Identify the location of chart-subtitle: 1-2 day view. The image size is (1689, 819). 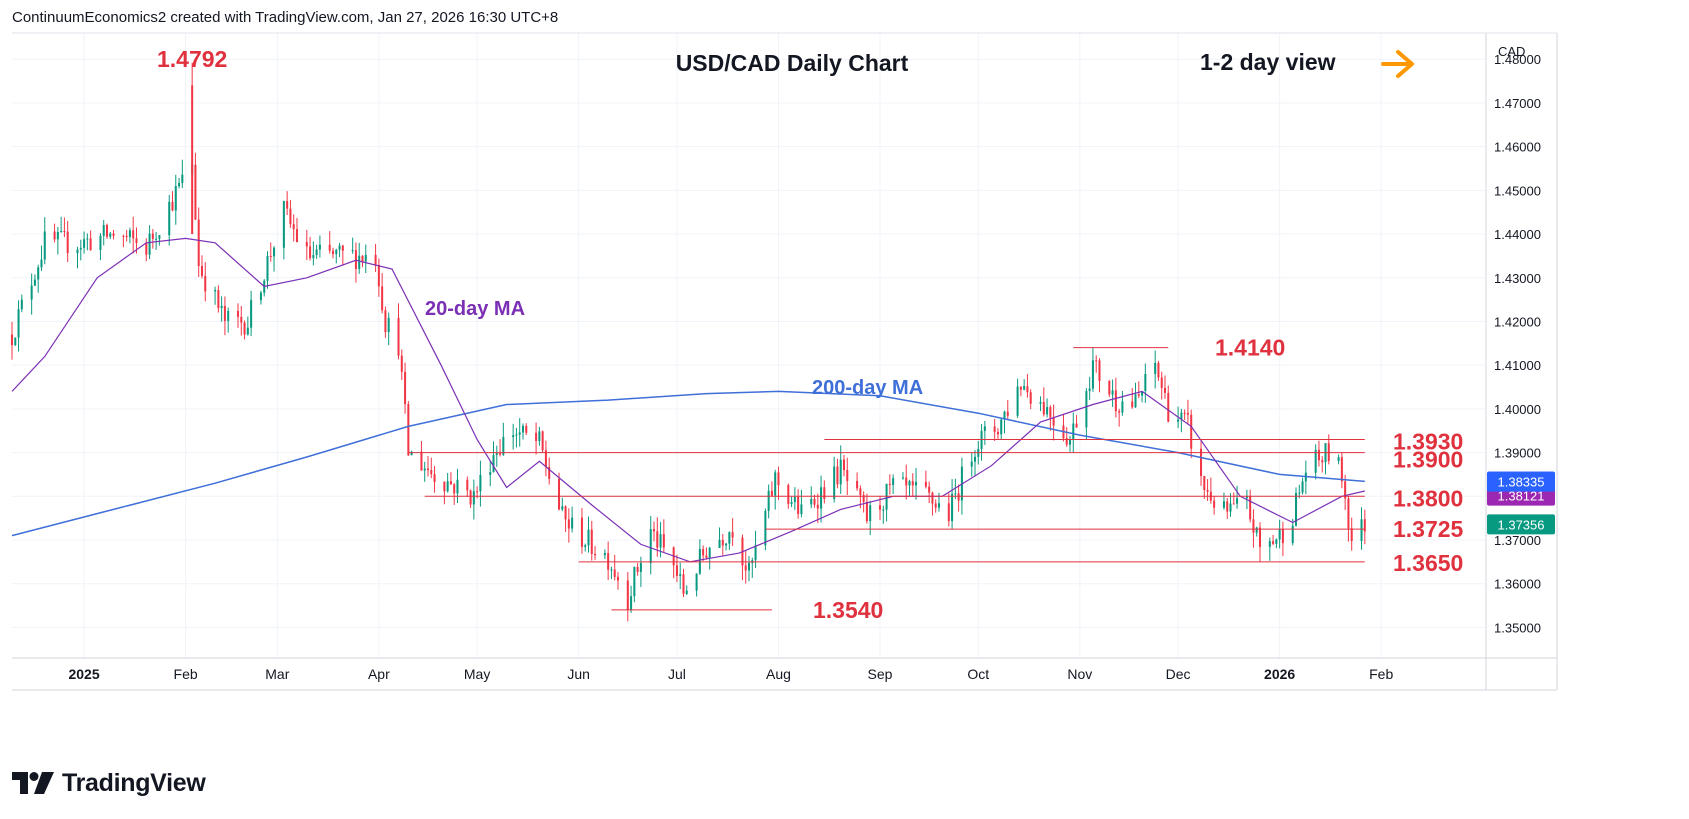
(1268, 62).